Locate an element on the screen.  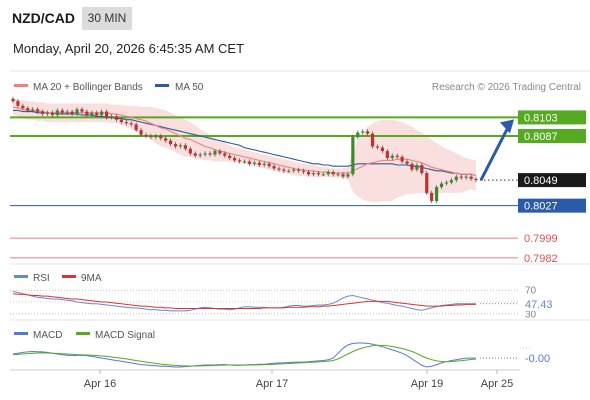
ma20-legend-label: MA 20 + Bollinger Bands is located at coordinates (88, 87).